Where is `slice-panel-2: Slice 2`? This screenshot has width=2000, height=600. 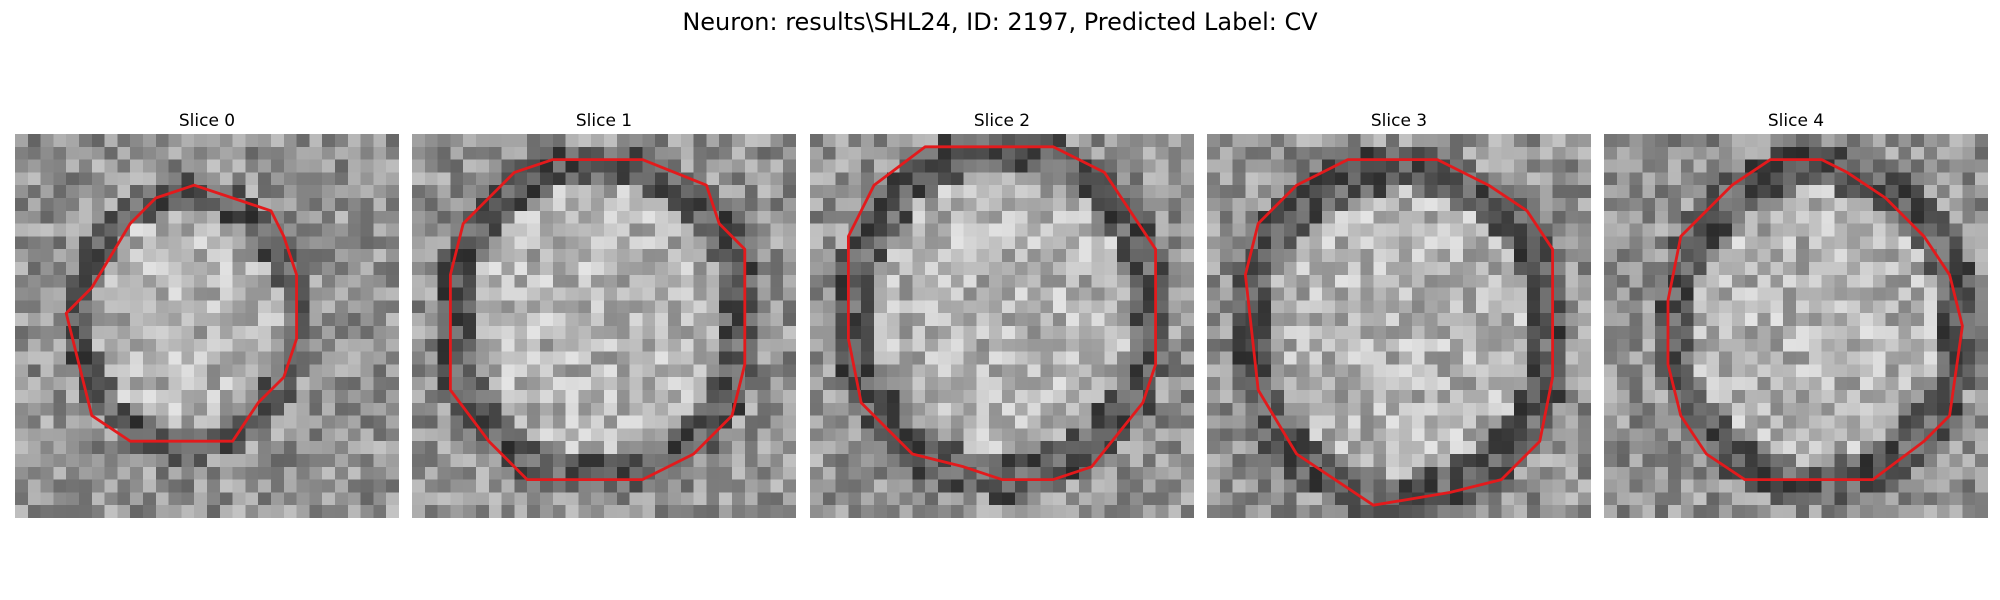
slice-panel-2: Slice 2 is located at coordinates (1002, 314).